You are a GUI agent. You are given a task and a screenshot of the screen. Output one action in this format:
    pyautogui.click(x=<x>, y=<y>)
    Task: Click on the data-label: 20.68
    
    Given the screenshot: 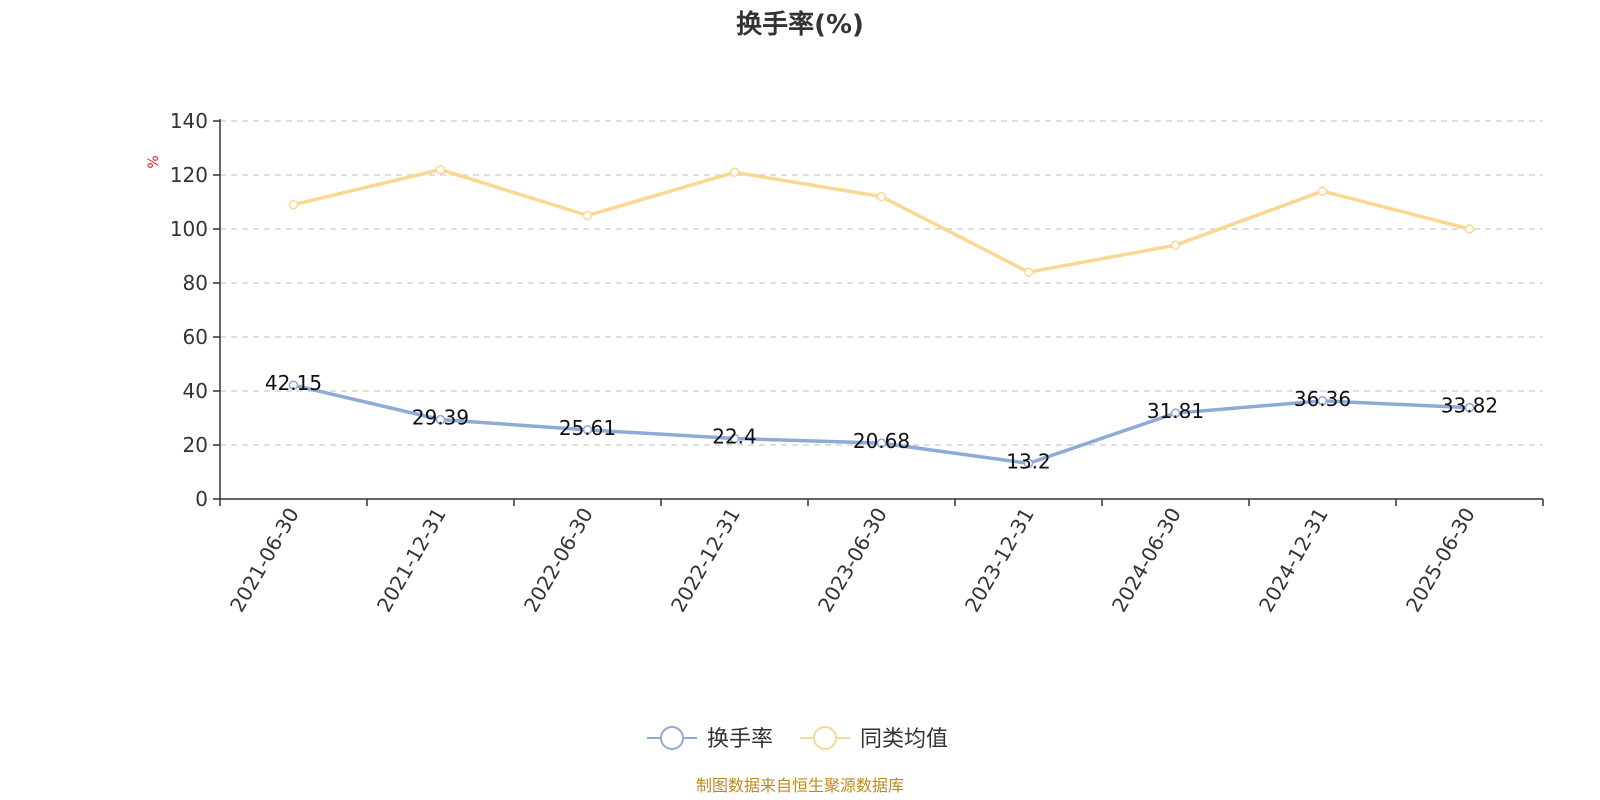 What is the action you would take?
    pyautogui.click(x=881, y=441)
    